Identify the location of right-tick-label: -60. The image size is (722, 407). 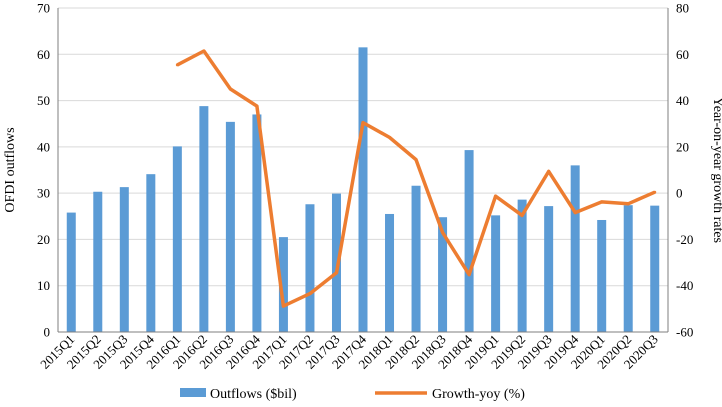
(684, 332).